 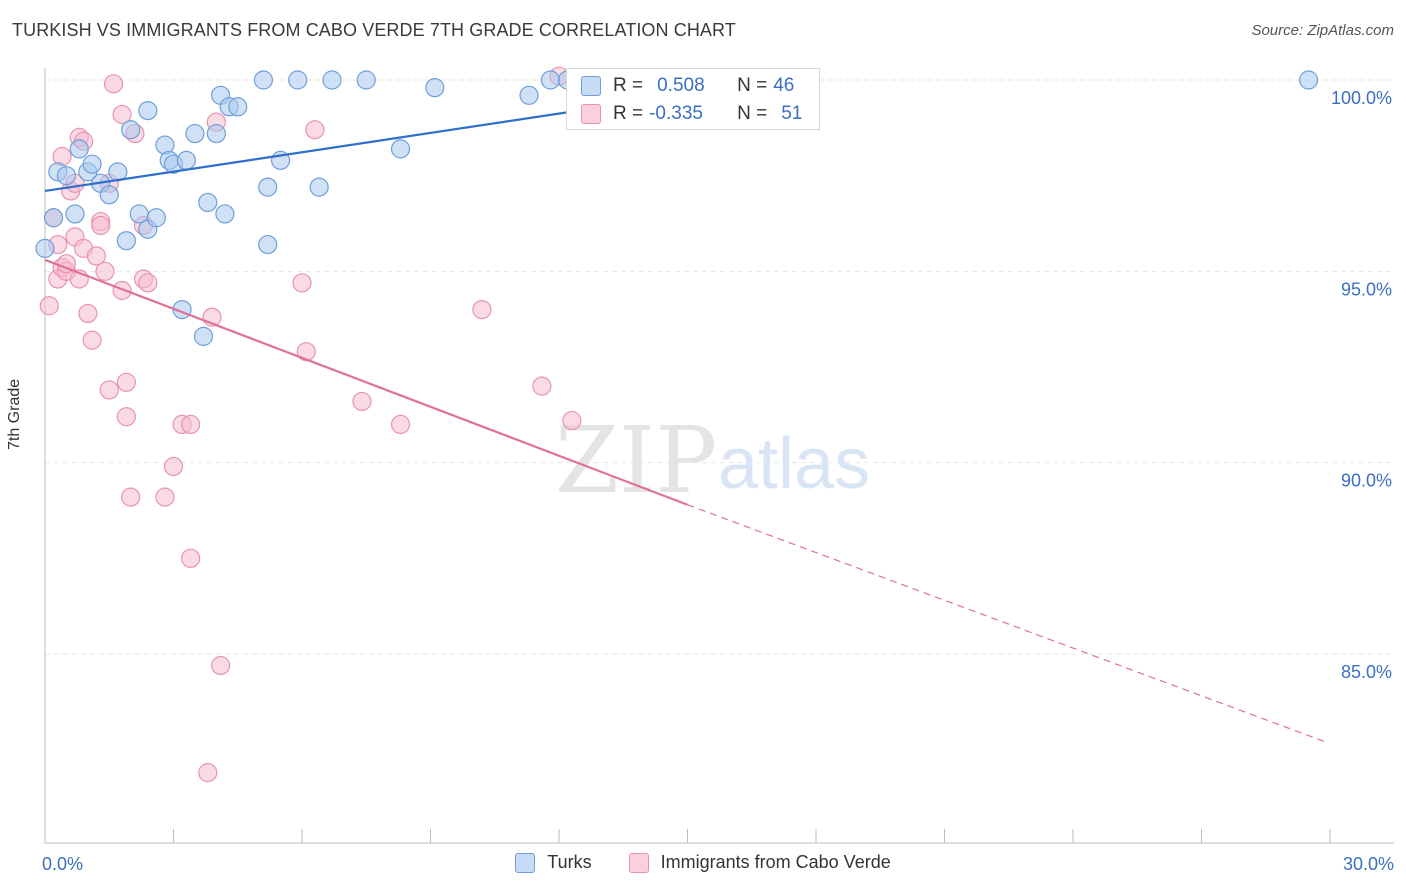 I want to click on stats-row-turks: R = 0.508 N = 46, so click(x=687, y=86).